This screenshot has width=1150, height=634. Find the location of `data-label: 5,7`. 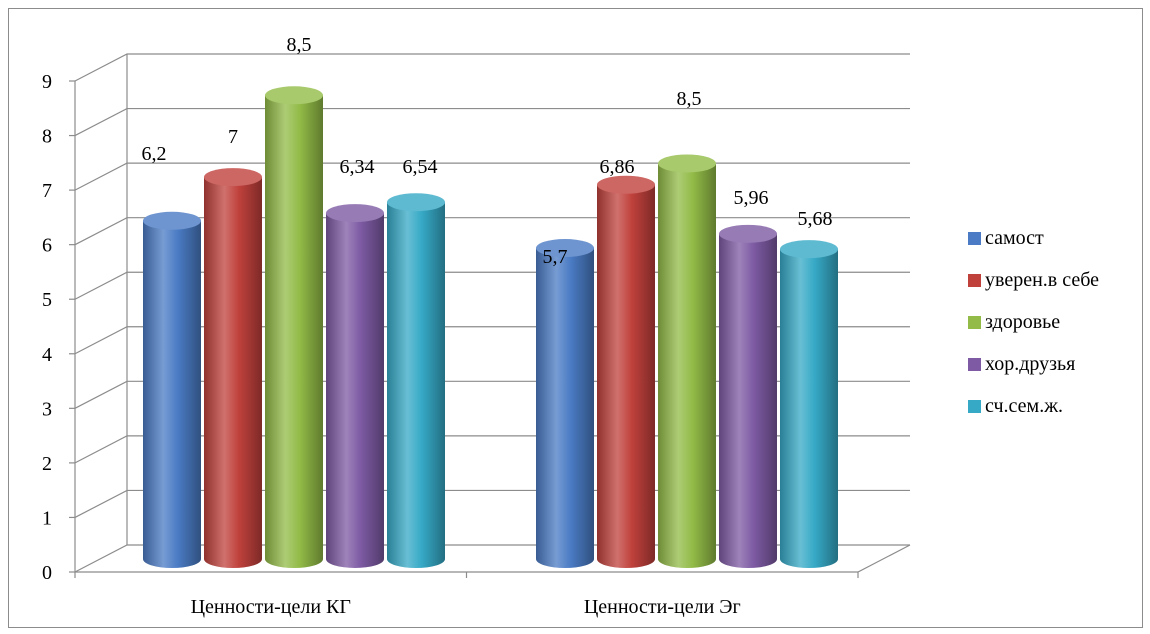

data-label: 5,7 is located at coordinates (555, 257).